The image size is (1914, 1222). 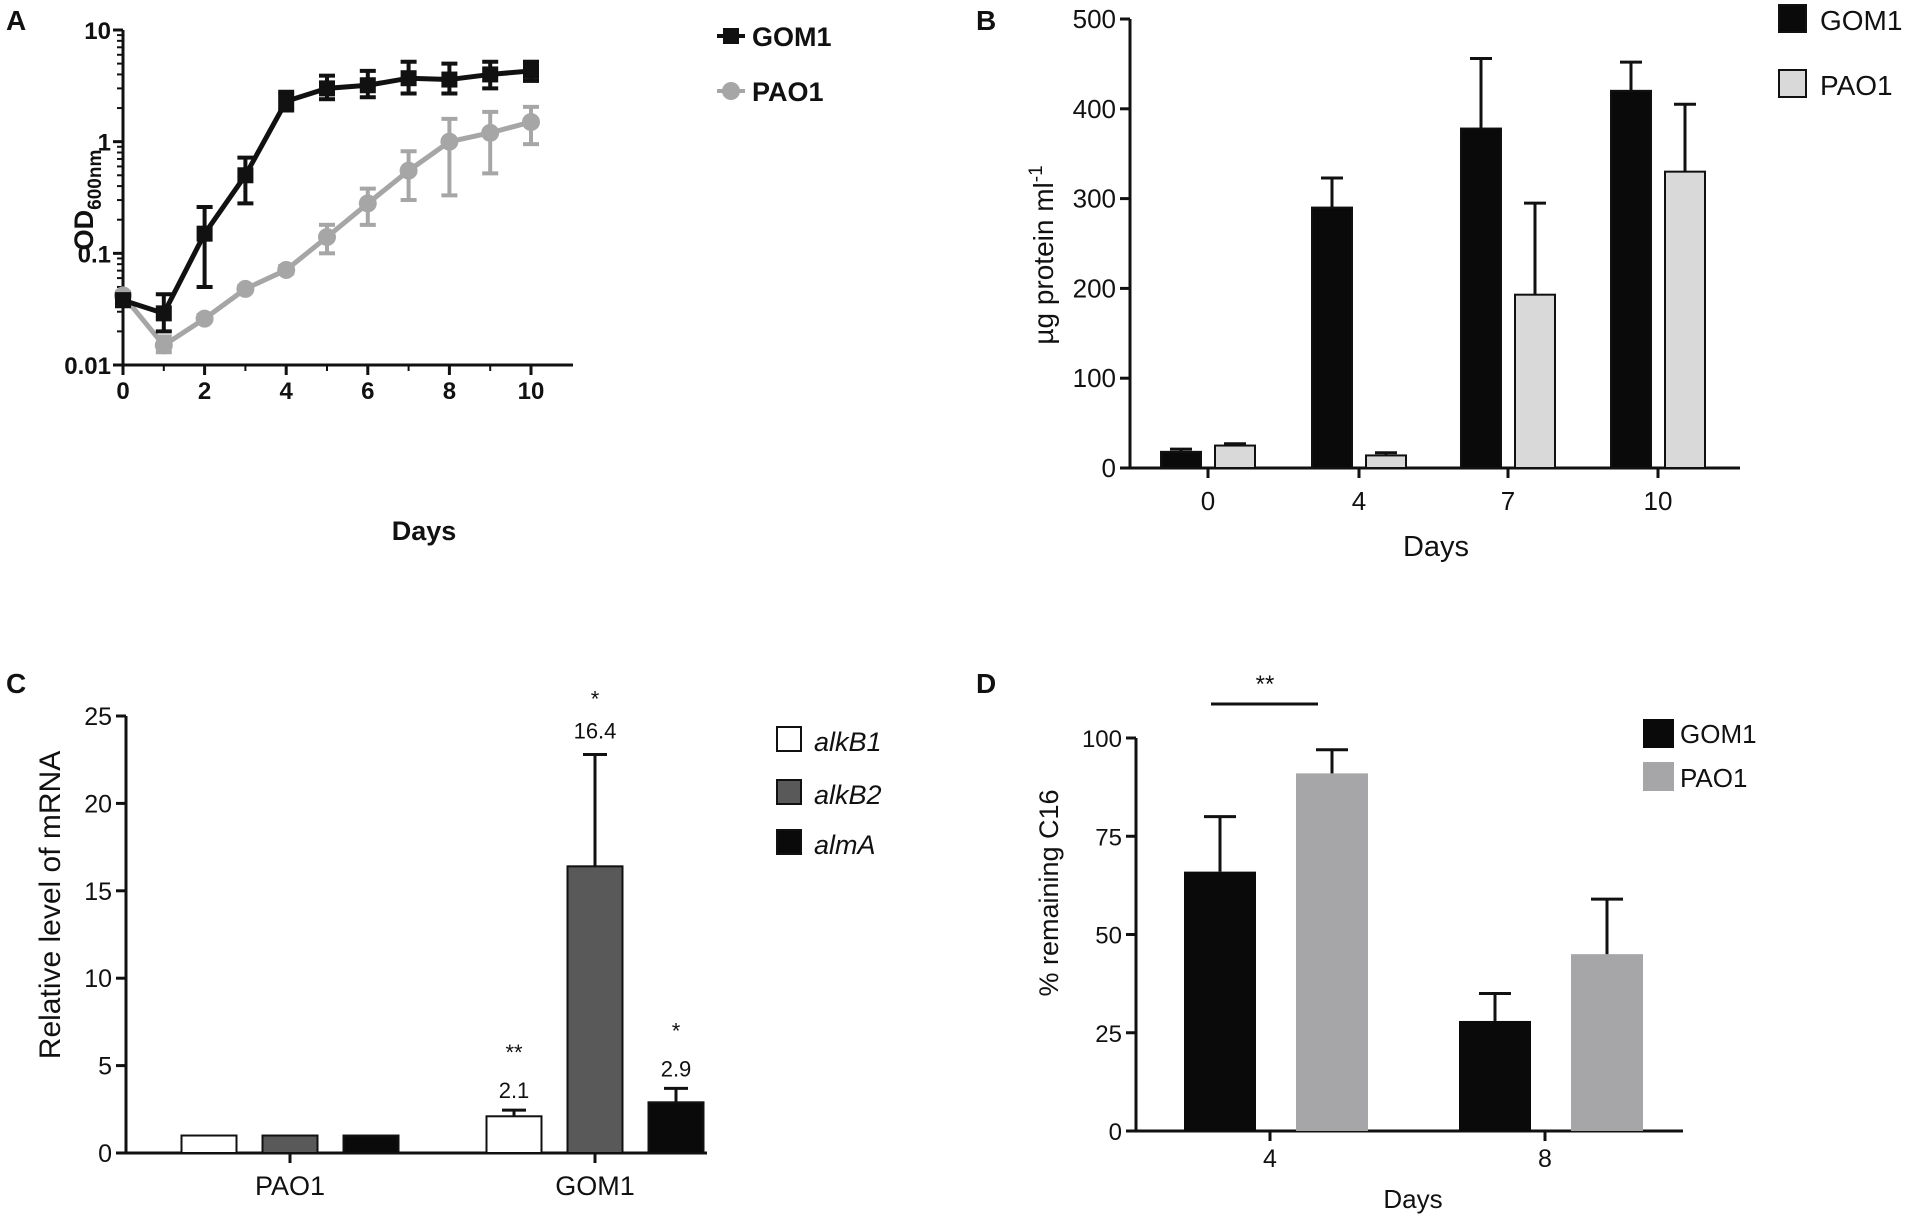 What do you see at coordinates (16, 20) in the screenshot?
I see `panel-label: A` at bounding box center [16, 20].